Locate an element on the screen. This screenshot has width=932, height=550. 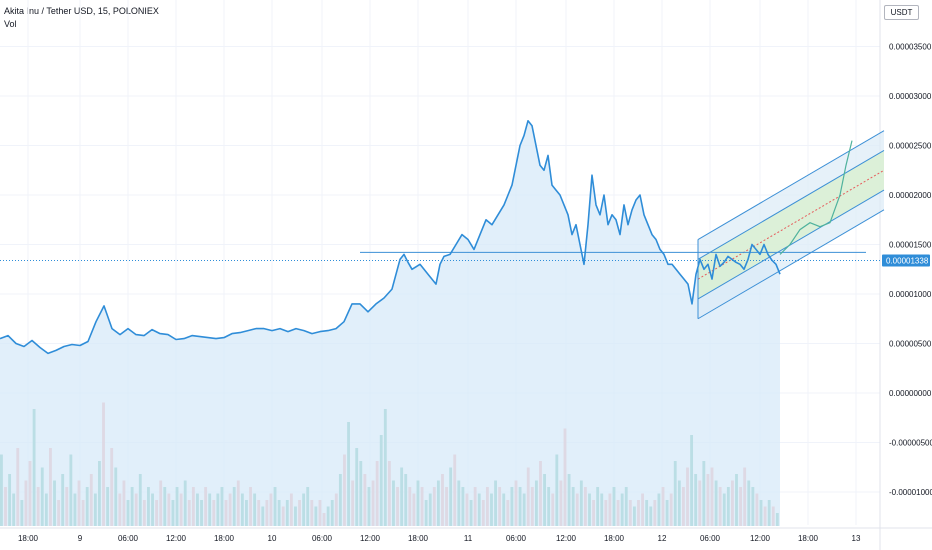
y-tick-label: 0.00002500 is located at coordinates (910, 146).